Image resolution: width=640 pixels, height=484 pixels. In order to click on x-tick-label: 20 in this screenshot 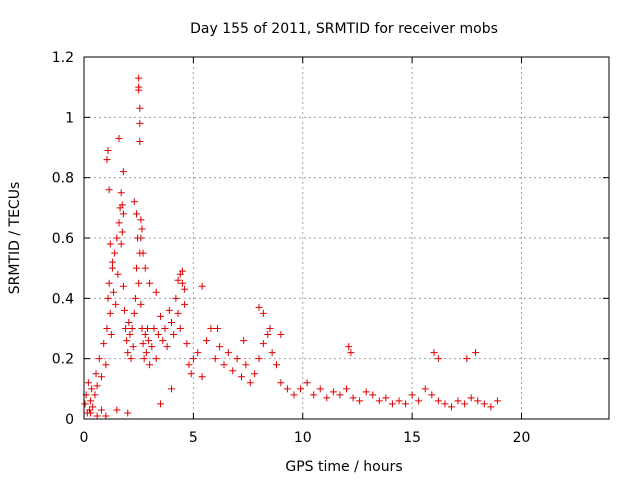, I will do `click(522, 438)`.